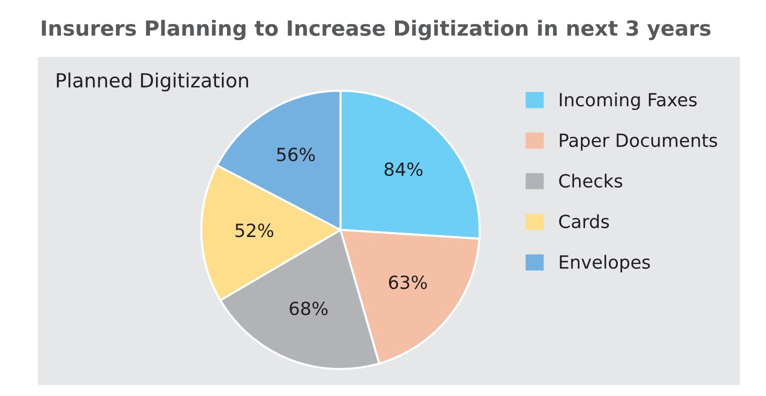 The image size is (766, 396). What do you see at coordinates (376, 30) in the screenshot?
I see `chart-title: Insurers Planning to Increase Digitization in next 3 years` at bounding box center [376, 30].